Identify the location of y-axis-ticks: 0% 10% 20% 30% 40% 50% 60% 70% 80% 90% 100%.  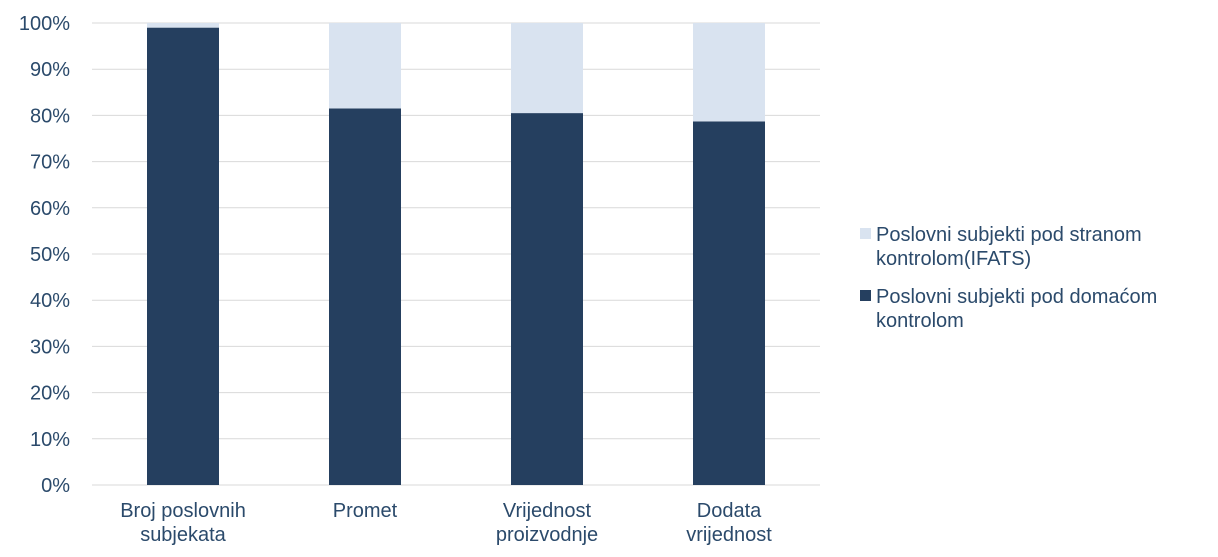
(44, 255).